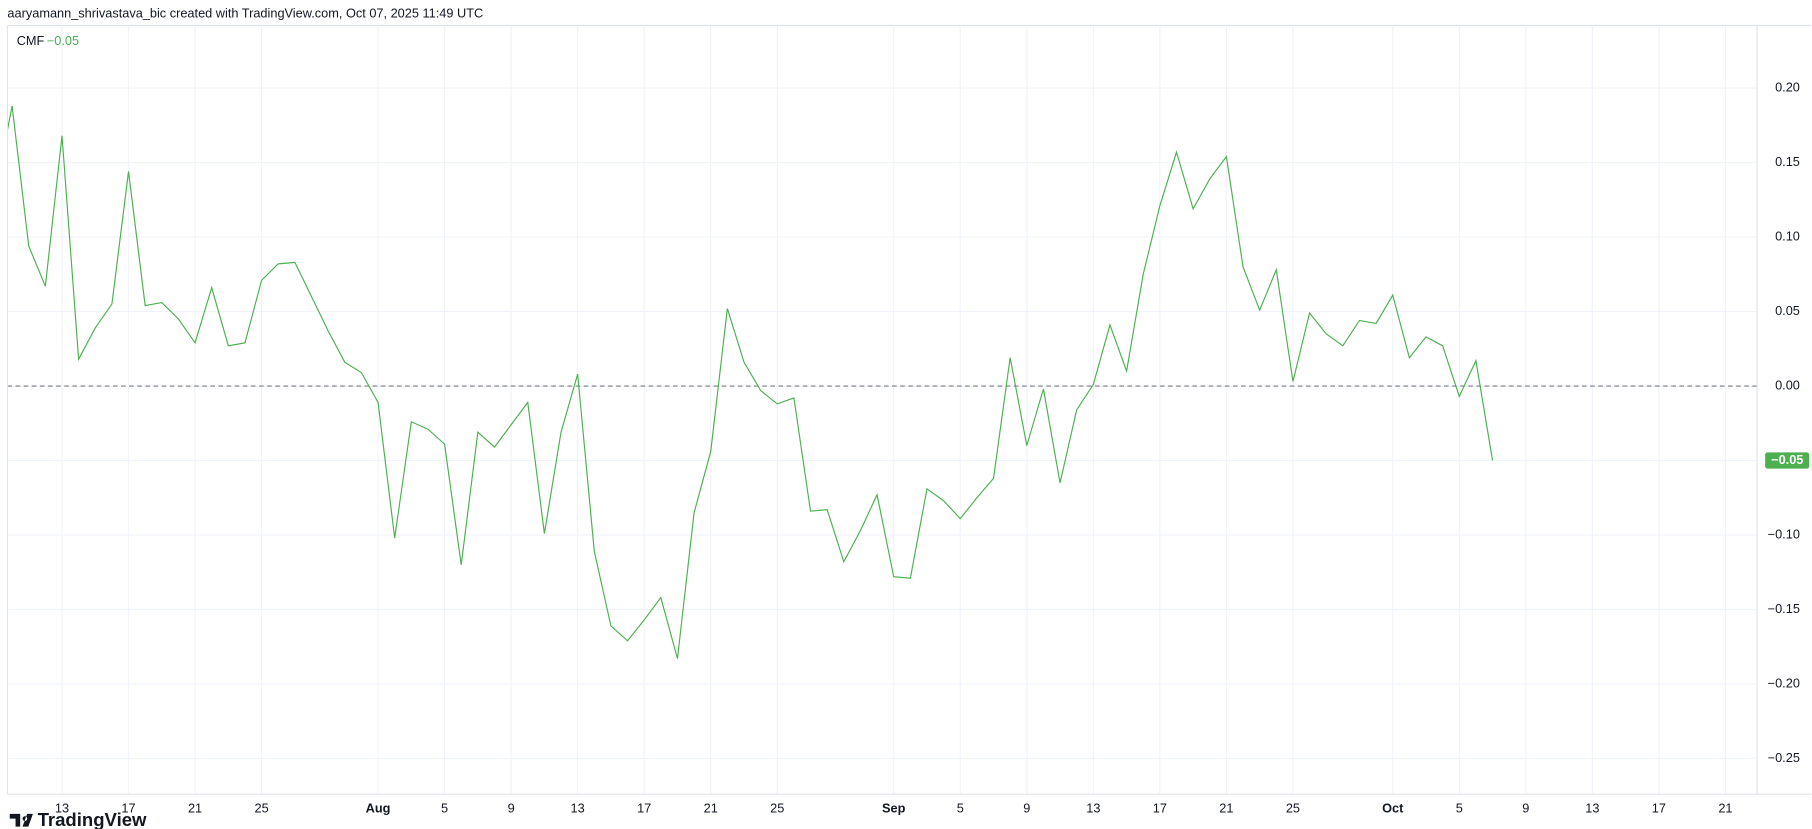 The image size is (1812, 829). I want to click on y-tick-label: 0.20, so click(1787, 86).